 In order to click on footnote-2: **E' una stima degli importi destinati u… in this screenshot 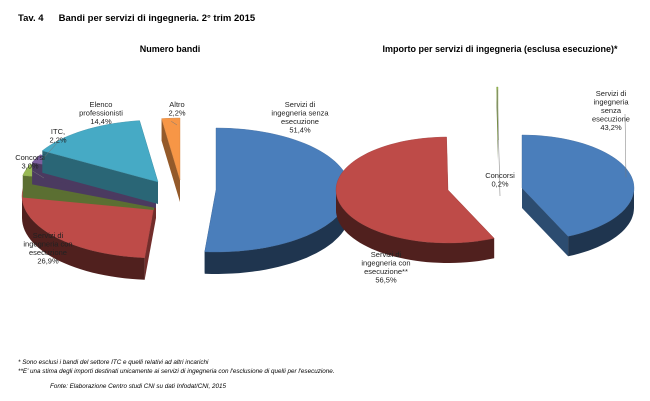, I will do `click(176, 371)`.